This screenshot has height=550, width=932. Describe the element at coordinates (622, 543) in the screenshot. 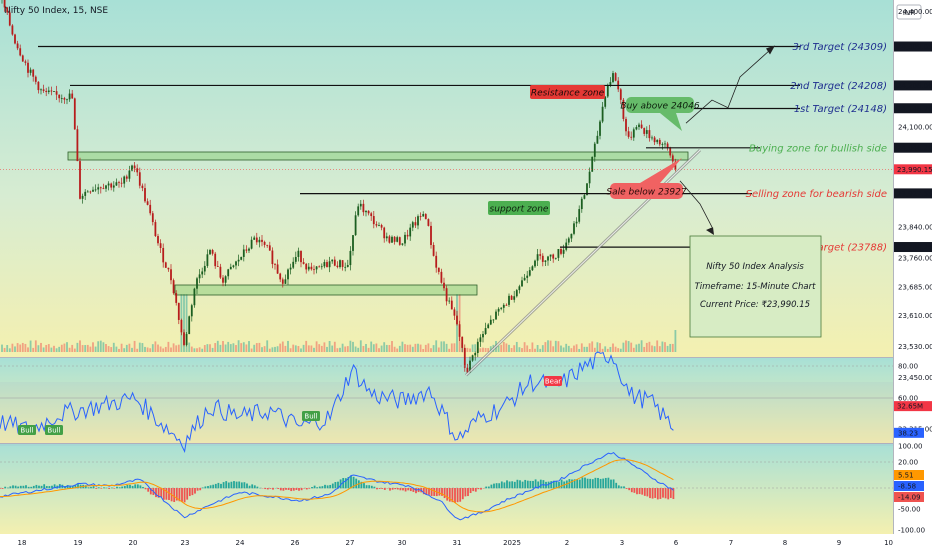

I see `date-tick-label: 3` at that location.